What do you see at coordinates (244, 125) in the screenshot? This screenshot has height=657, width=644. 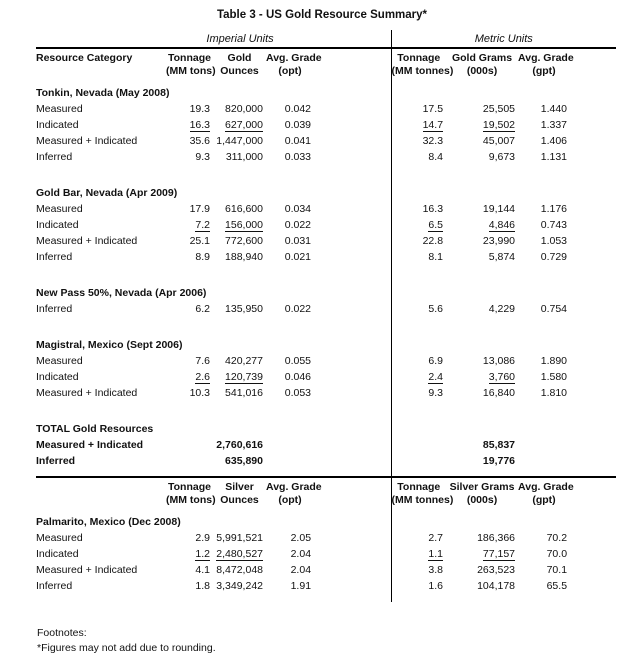 I see `underlined-value: 627,000` at bounding box center [244, 125].